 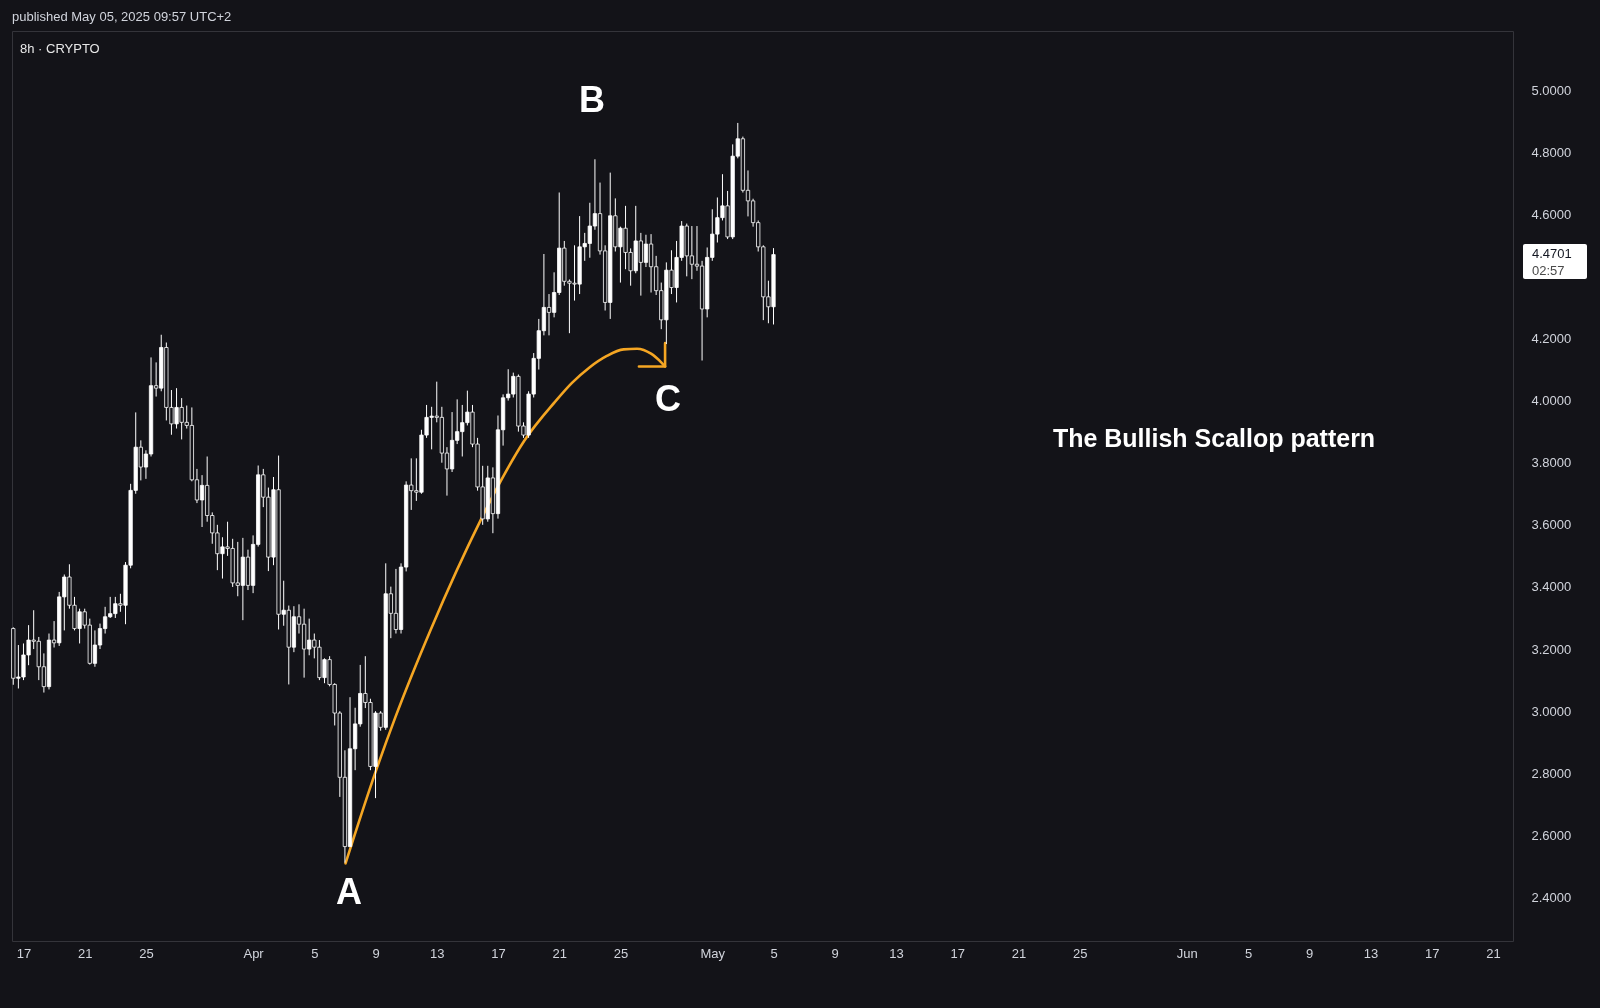 I want to click on text: 8h · CRYPTO, so click(x=60, y=48).